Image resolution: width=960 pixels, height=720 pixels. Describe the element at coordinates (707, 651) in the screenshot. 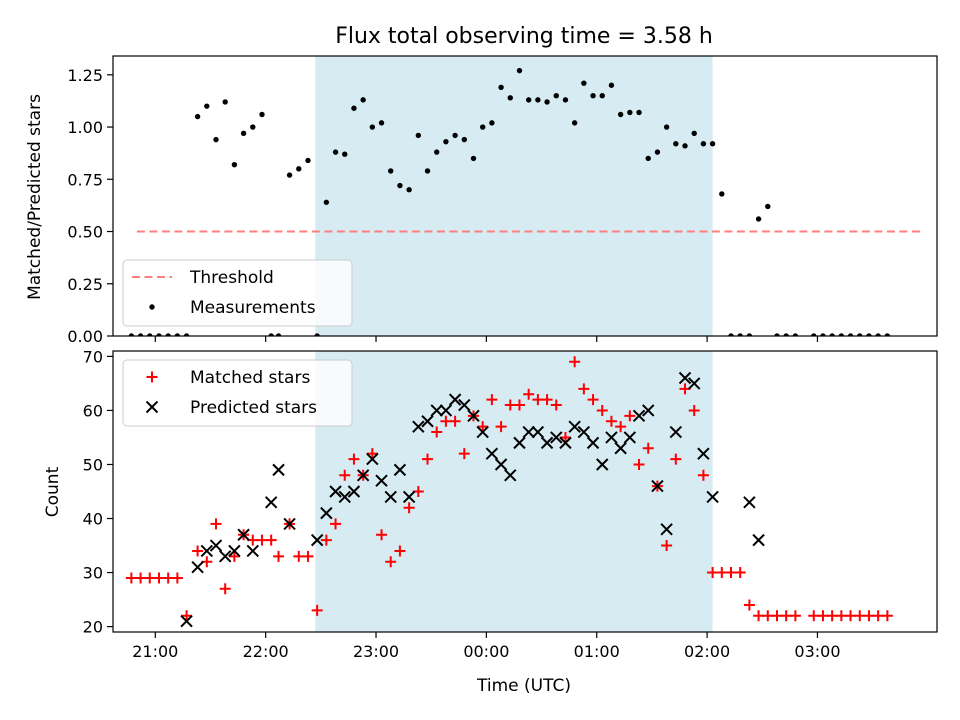

I see `x-tick-label: 02:00` at that location.